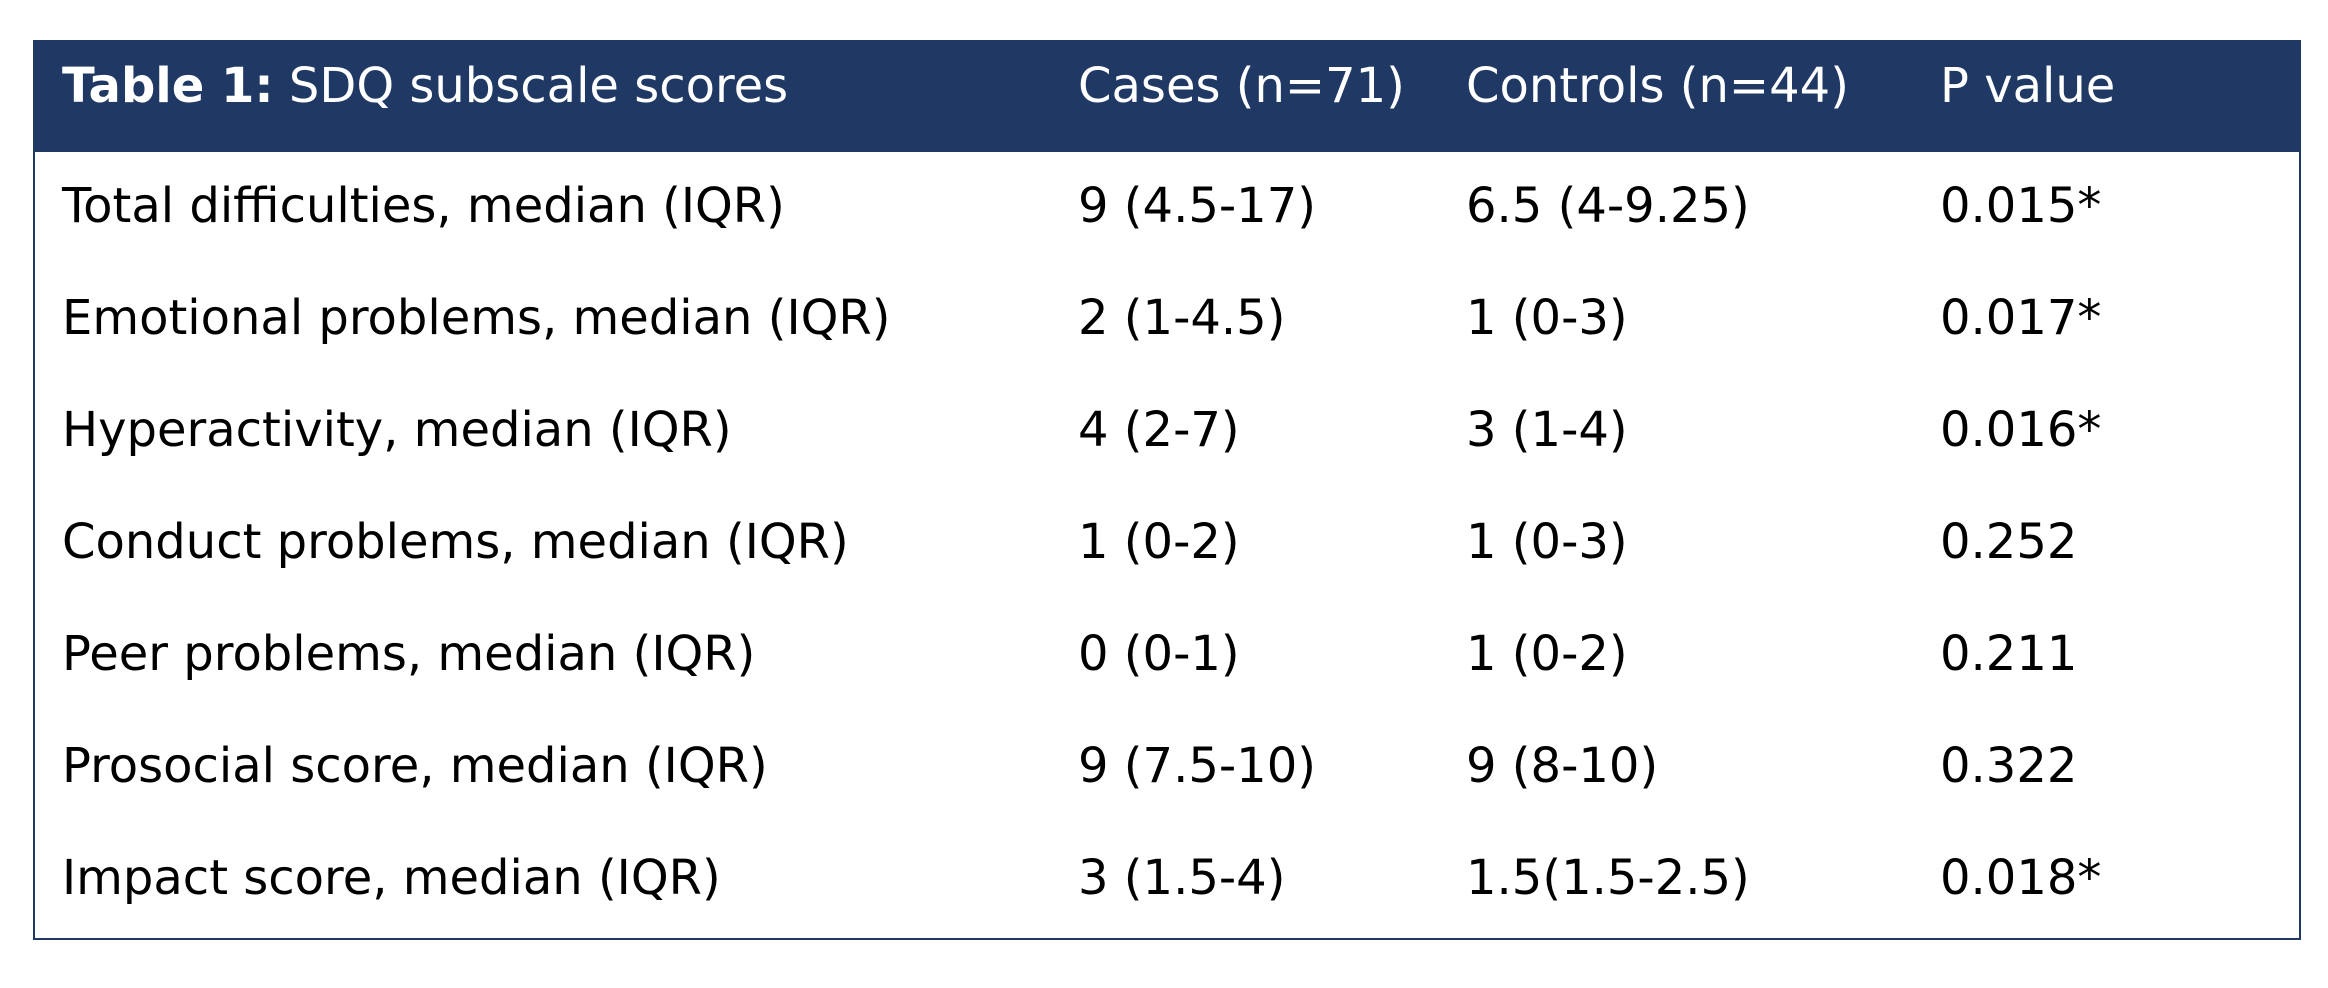 Image resolution: width=2328 pixels, height=988 pixels. What do you see at coordinates (409, 654) in the screenshot?
I see `row-label: Peer problems, median (IQR)` at bounding box center [409, 654].